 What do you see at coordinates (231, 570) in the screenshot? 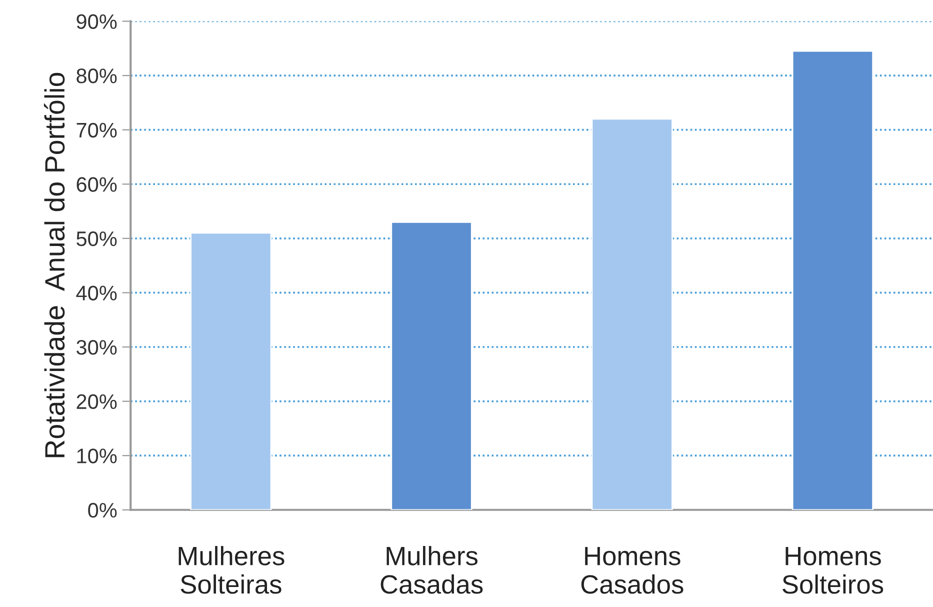
I see `x-tick-label: Mulheres Solteiras` at bounding box center [231, 570].